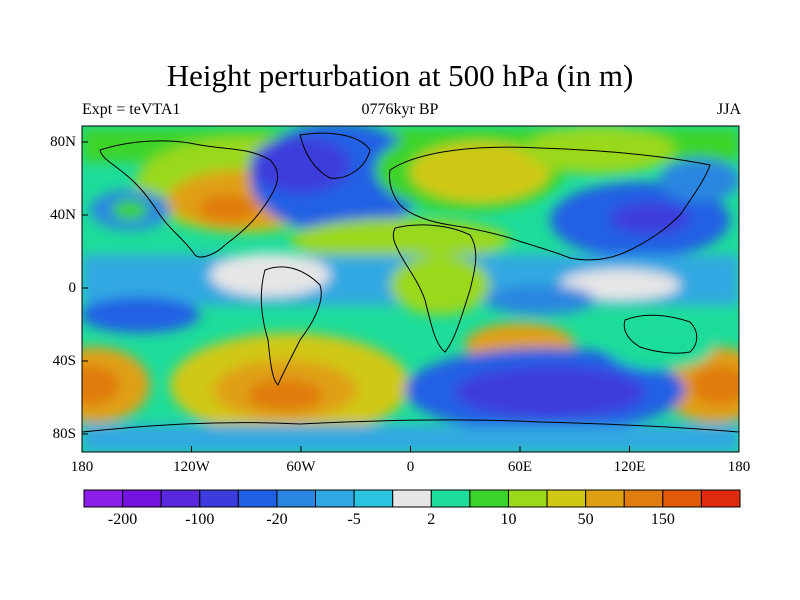 The height and width of the screenshot is (600, 800). I want to click on colorbar, so click(412, 498).